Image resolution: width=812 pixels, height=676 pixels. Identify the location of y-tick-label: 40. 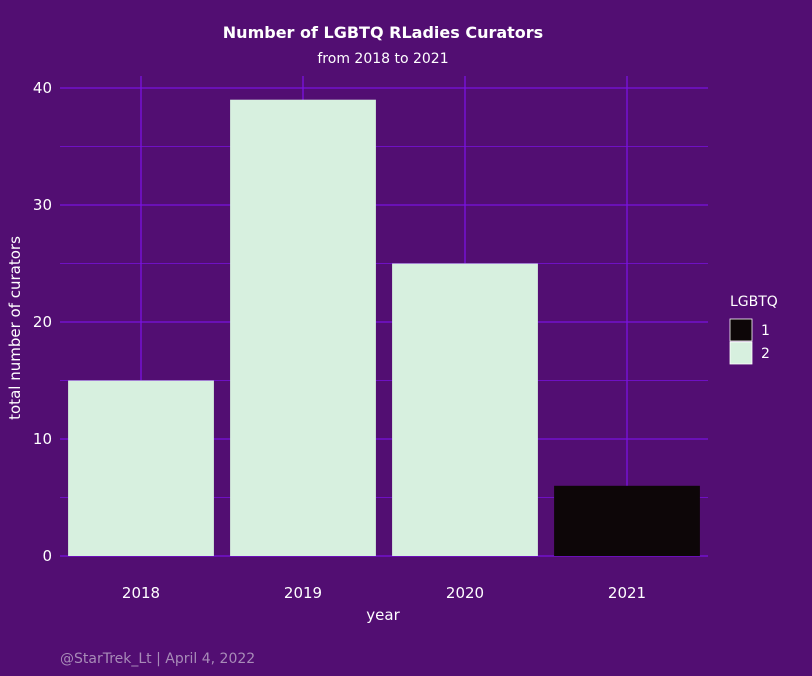
(42, 88).